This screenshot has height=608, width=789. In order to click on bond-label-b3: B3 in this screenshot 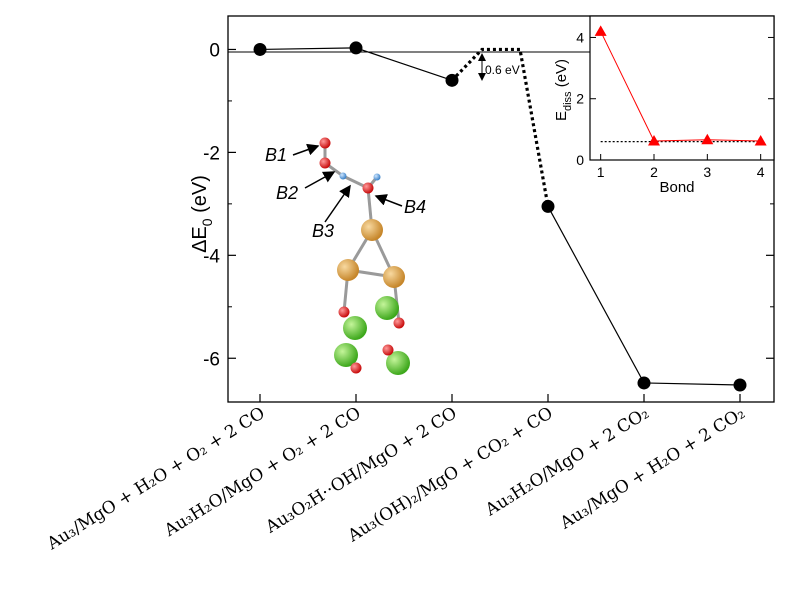, I will do `click(323, 231)`.